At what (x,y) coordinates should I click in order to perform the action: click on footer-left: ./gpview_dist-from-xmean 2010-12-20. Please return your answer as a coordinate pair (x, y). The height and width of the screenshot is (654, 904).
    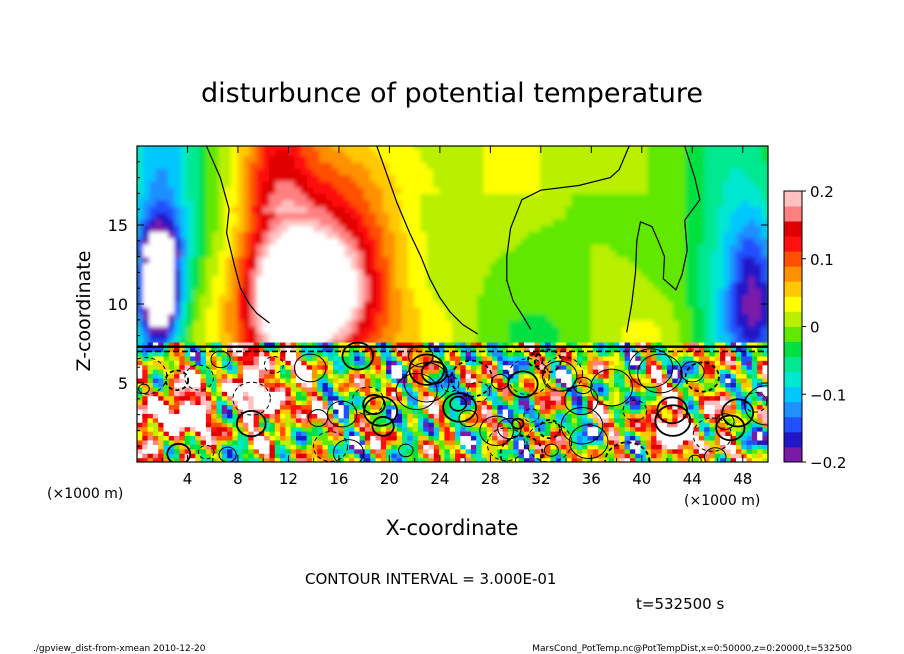
    Looking at the image, I should click on (119, 649).